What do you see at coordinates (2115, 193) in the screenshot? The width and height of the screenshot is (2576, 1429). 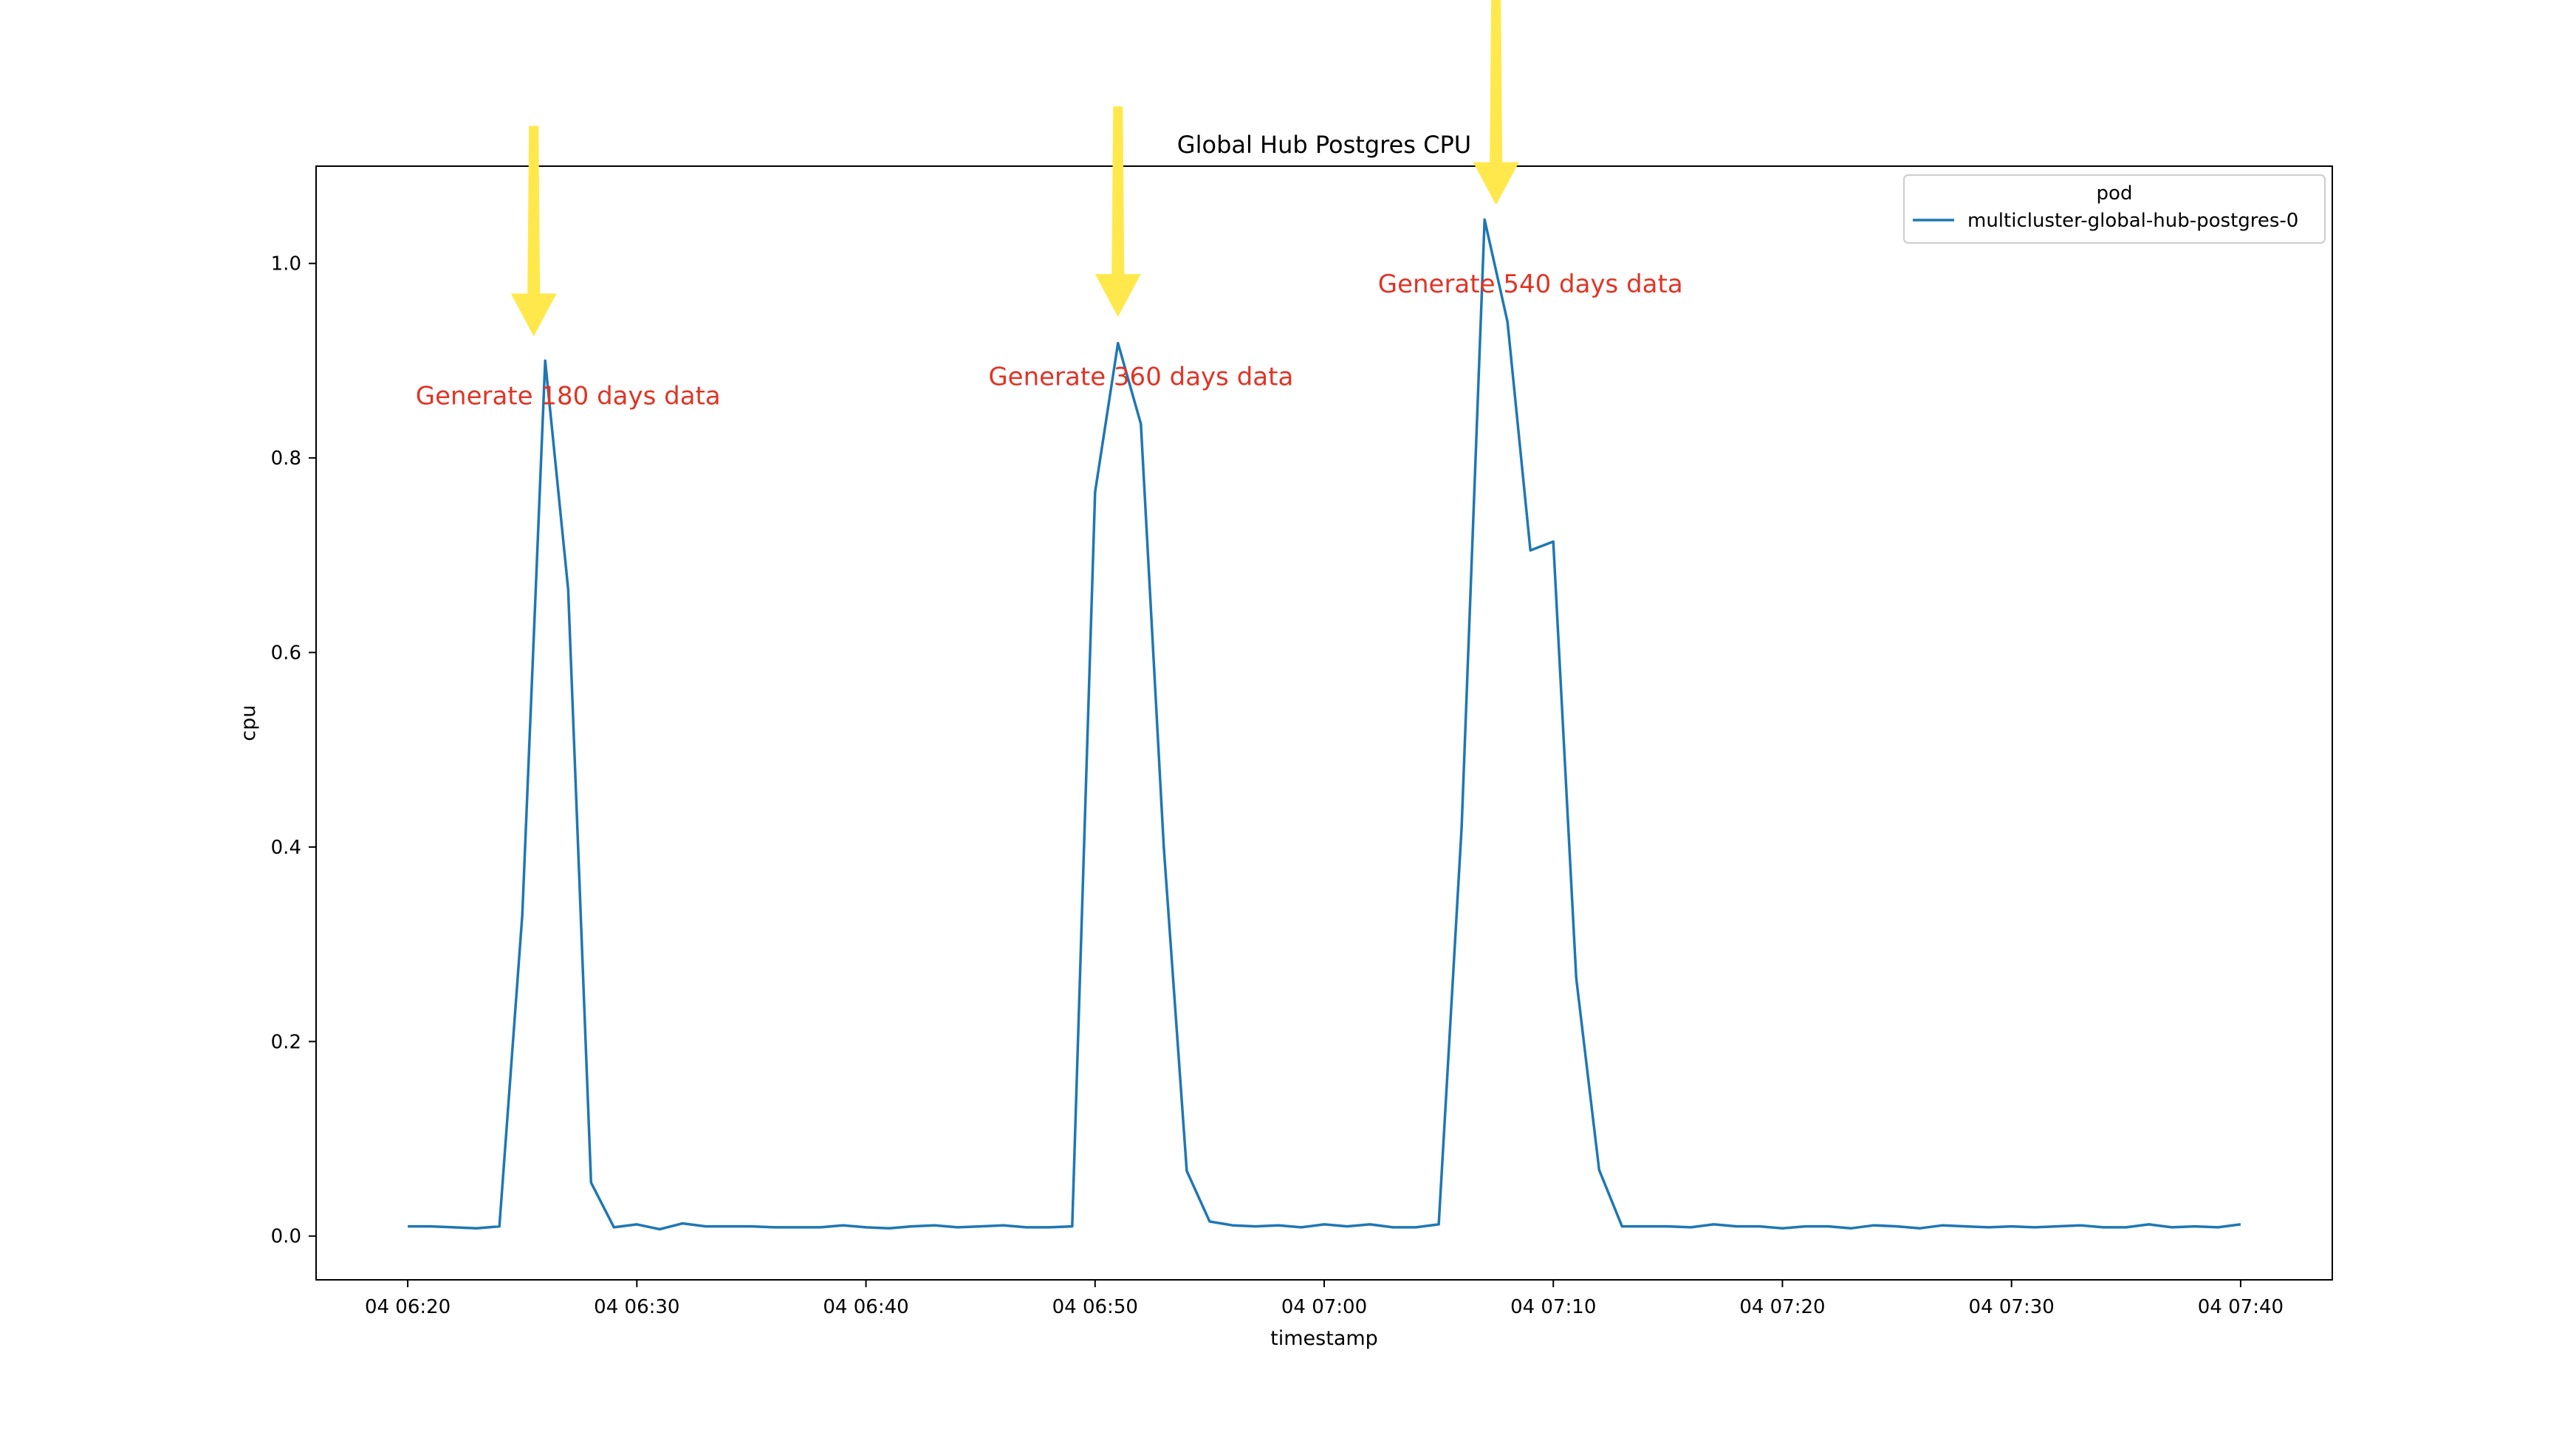 I see `legend-title: pod` at bounding box center [2115, 193].